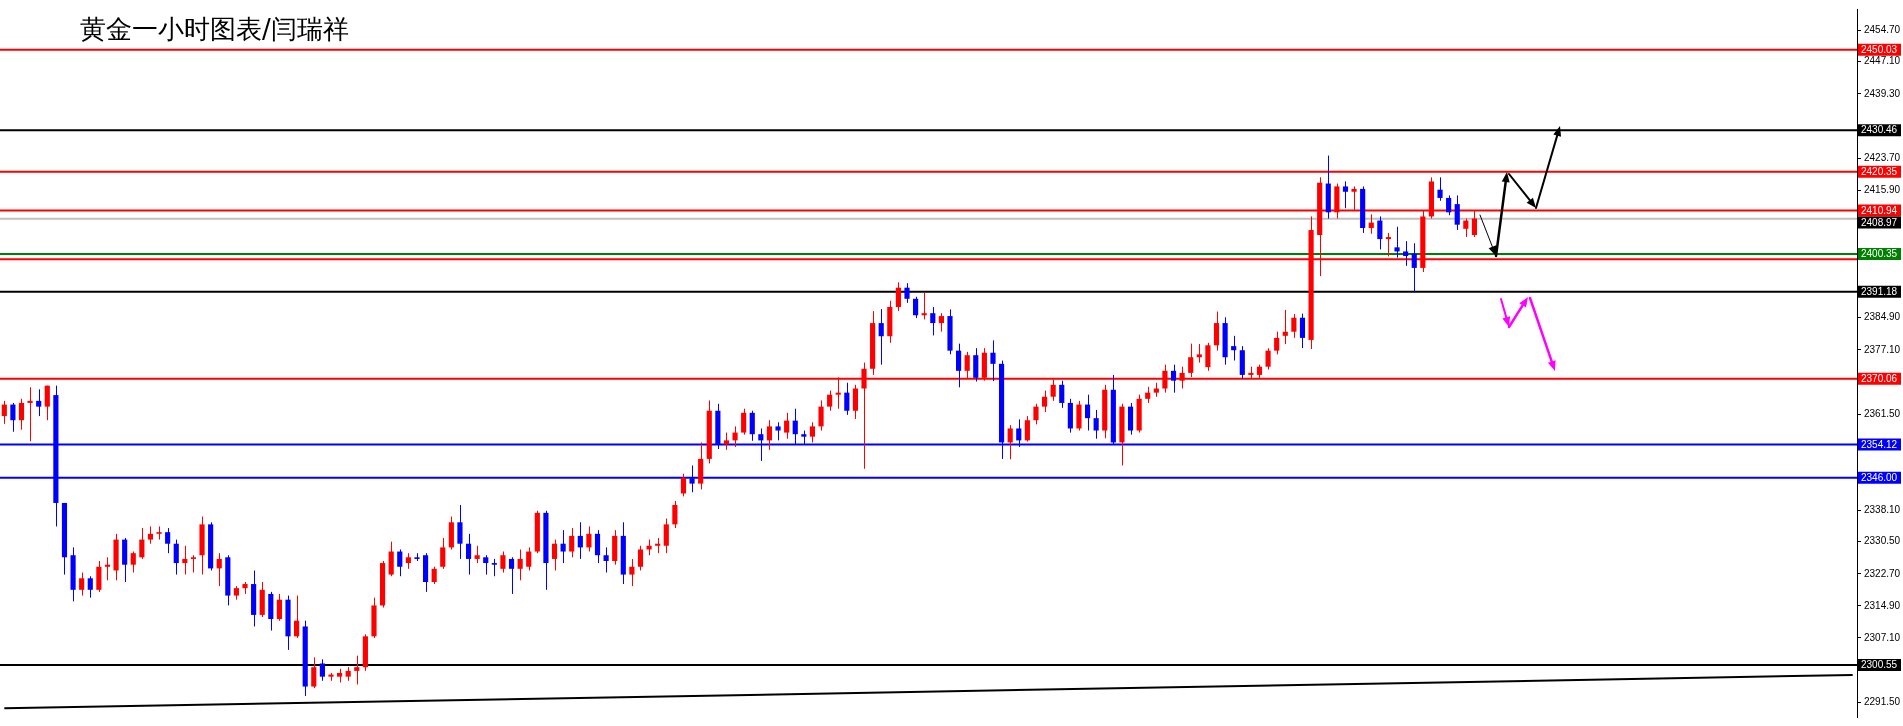 The image size is (1903, 726). What do you see at coordinates (1879, 444) in the screenshot?
I see `ref-line-label: 2354.12` at bounding box center [1879, 444].